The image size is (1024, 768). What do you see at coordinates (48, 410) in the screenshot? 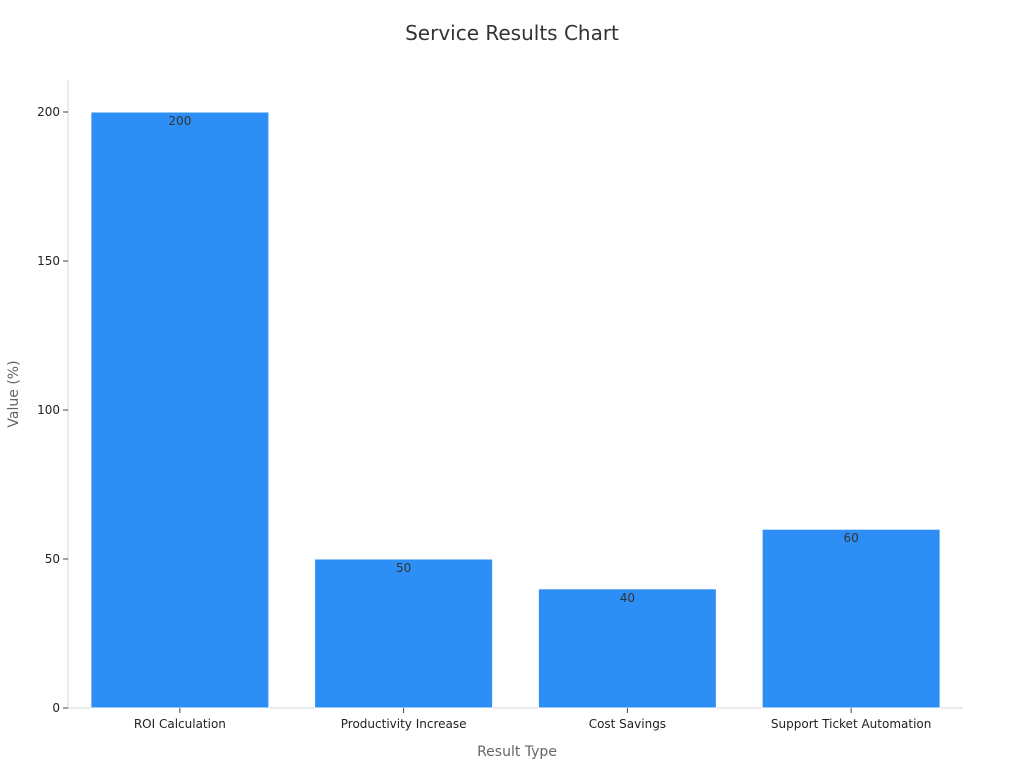
I see `y-tick-label: 100` at bounding box center [48, 410].